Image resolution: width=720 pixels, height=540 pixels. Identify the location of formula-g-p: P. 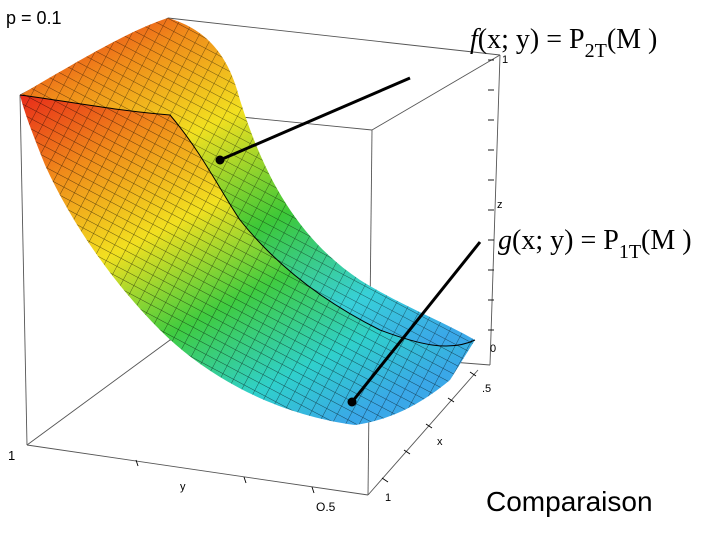
(611, 240).